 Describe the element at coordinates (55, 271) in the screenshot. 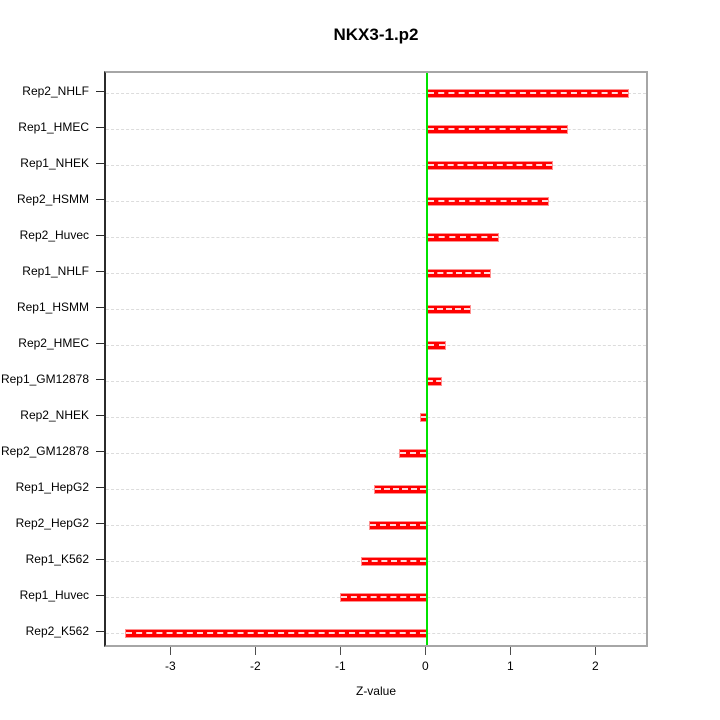

I see `y-tick-label: Rep1_NHLF` at that location.